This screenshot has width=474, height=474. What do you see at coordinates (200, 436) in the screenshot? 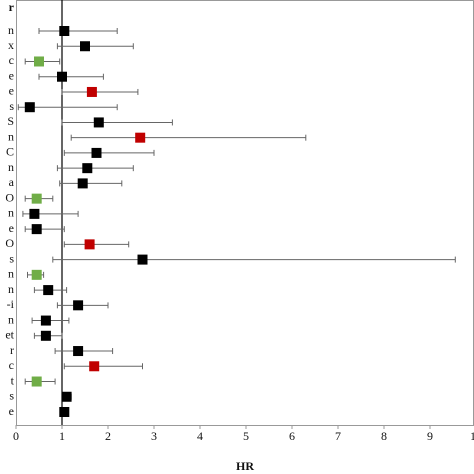
I see `x-tick-label: 4` at bounding box center [200, 436].